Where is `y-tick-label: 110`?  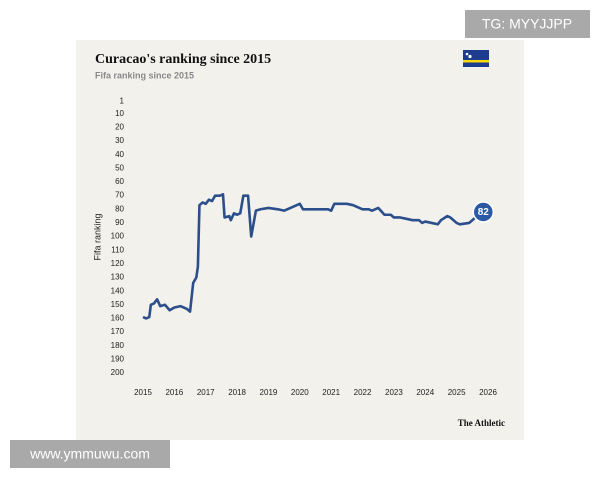 y-tick-label: 110 is located at coordinates (117, 249).